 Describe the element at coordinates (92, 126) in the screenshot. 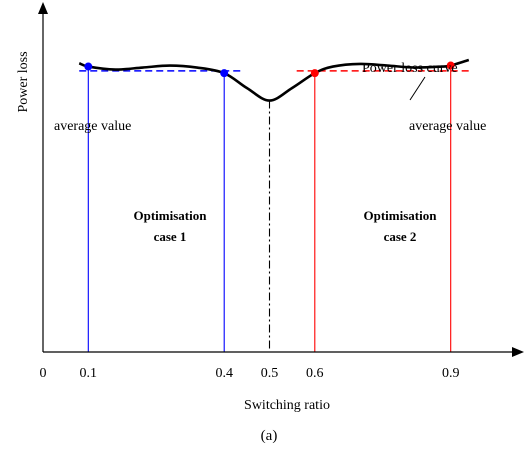

I see `average-label-left: average value` at that location.